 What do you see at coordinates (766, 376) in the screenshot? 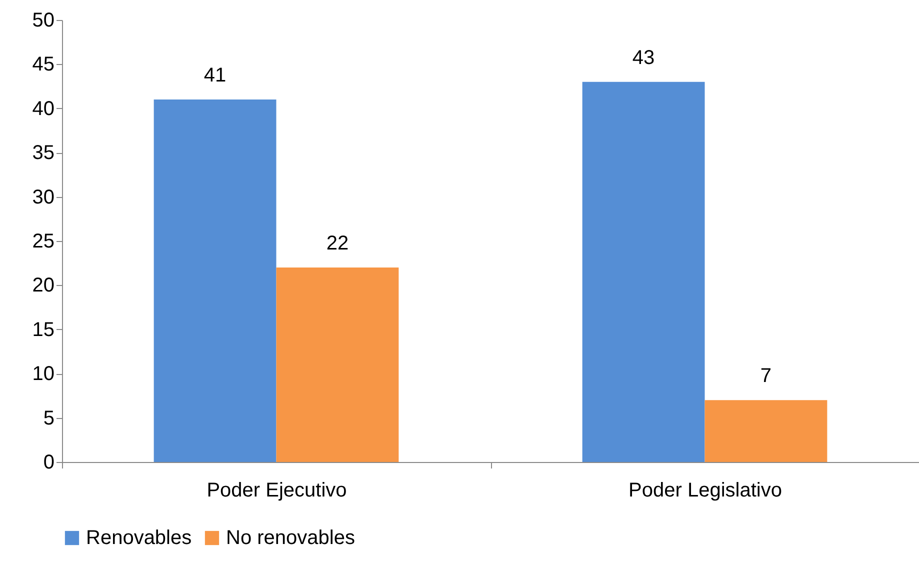
I see `data-label: 7` at bounding box center [766, 376].